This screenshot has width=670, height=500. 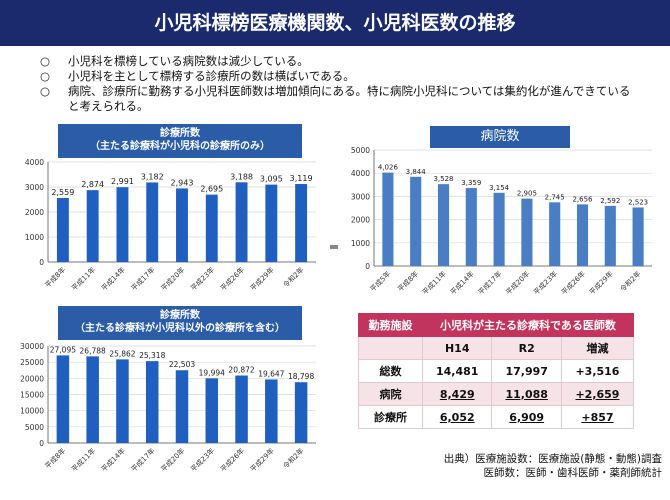 I want to click on table-row: 病院 8,429 11,088 +2,659, so click(x=496, y=394).